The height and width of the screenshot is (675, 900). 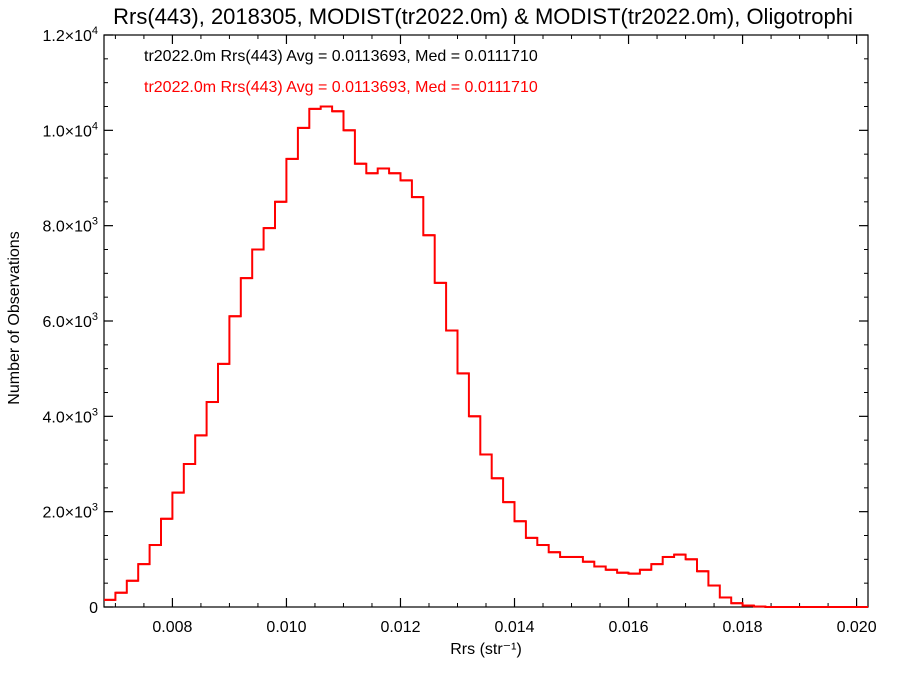 What do you see at coordinates (70, 35) in the screenshot?
I see `y-tick-label: 1.2×10⁴` at bounding box center [70, 35].